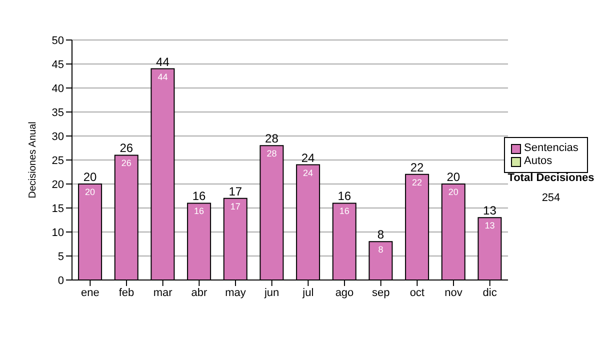  What do you see at coordinates (551, 178) in the screenshot?
I see `annotation: Total Decisiones` at bounding box center [551, 178].